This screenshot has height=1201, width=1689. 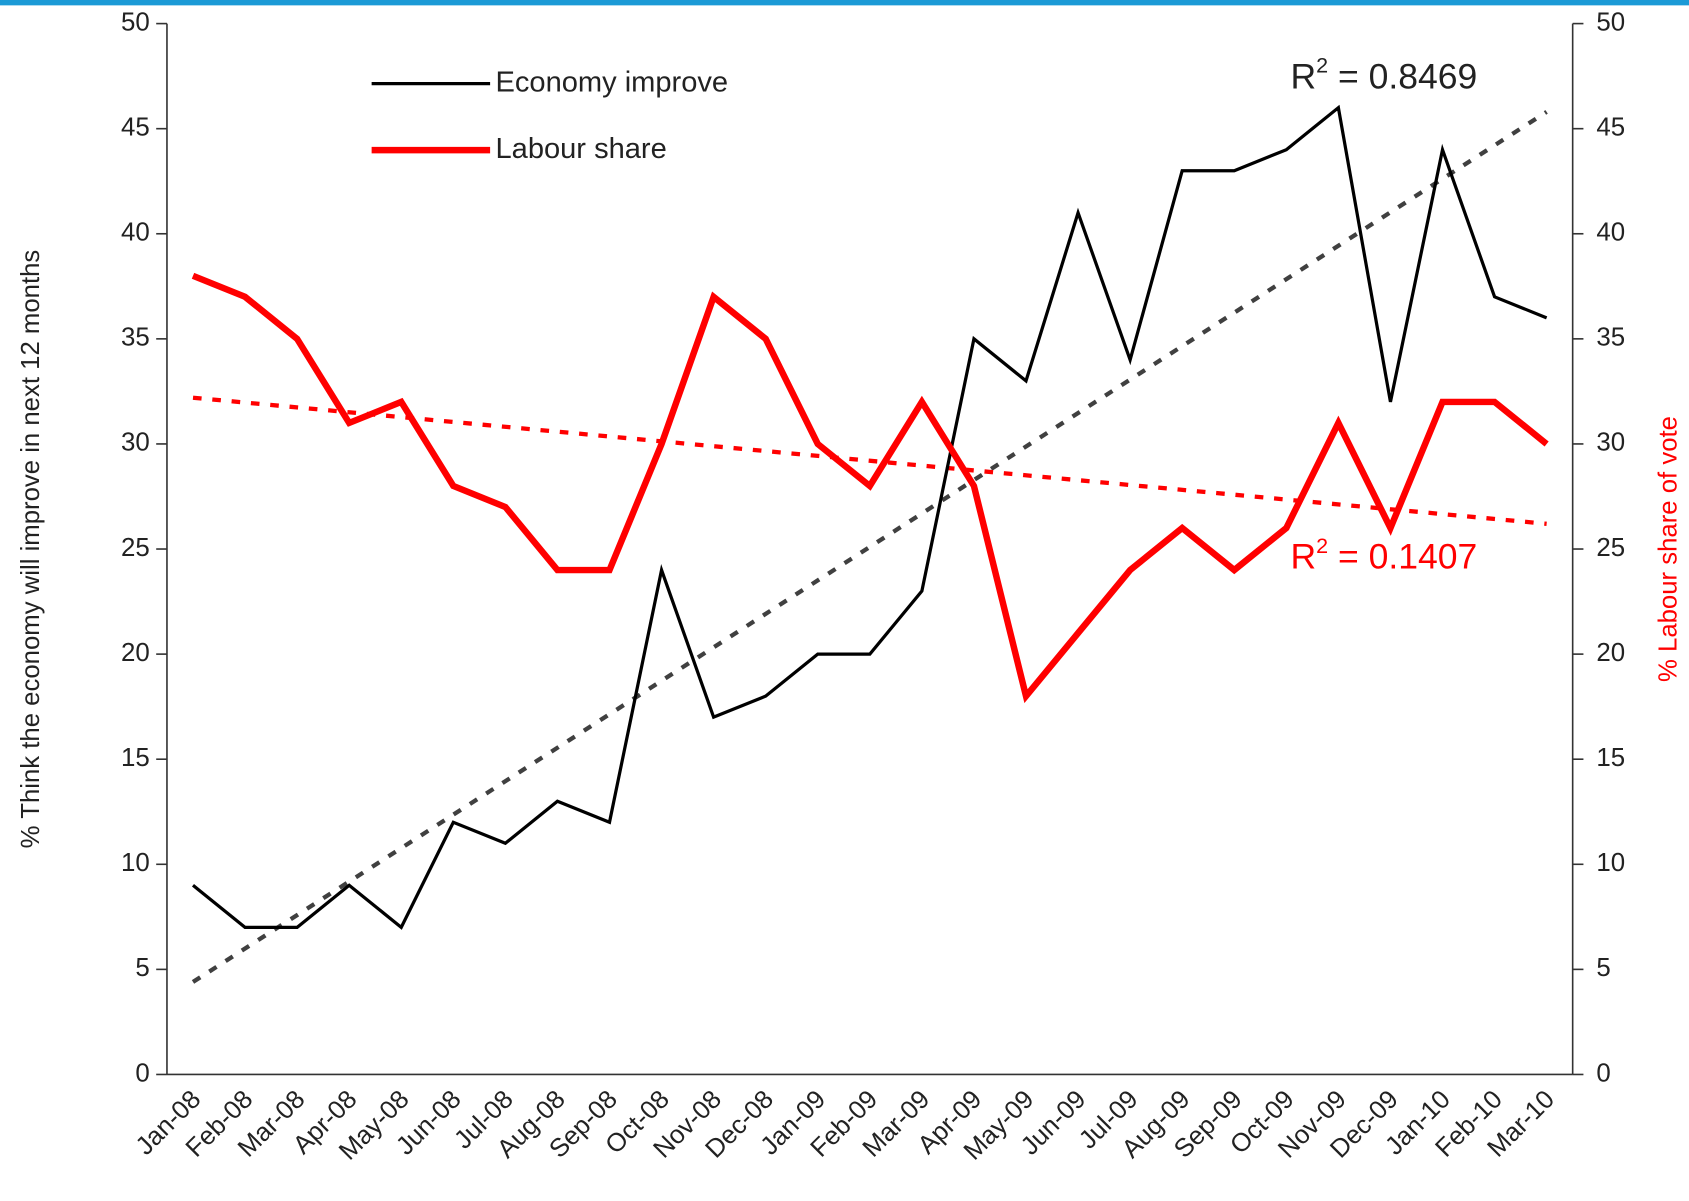 I want to click on r2-annotation: R2 = 0.8469, so click(x=1383, y=74).